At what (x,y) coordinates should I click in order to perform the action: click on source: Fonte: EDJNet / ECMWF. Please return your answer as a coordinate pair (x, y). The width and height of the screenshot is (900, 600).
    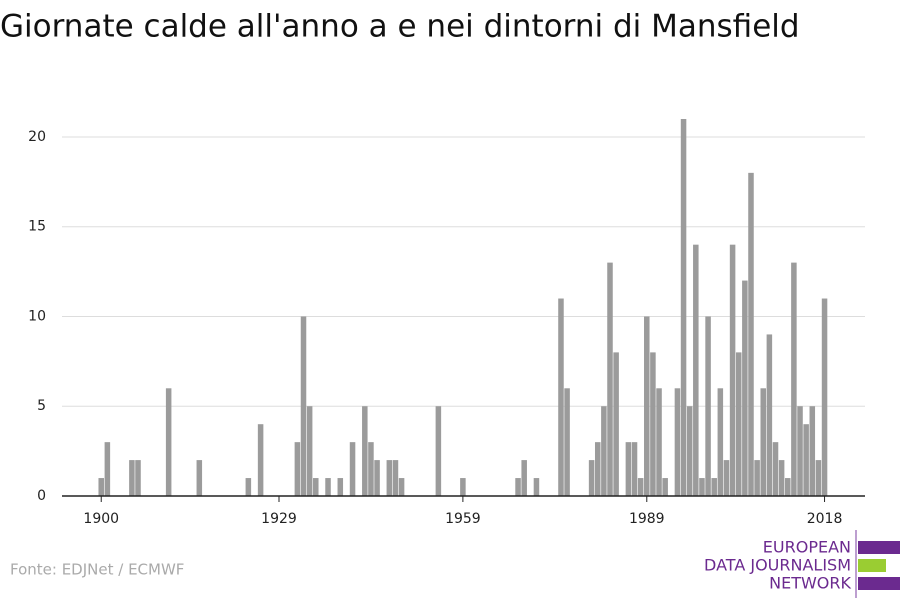
    Looking at the image, I should click on (97, 570).